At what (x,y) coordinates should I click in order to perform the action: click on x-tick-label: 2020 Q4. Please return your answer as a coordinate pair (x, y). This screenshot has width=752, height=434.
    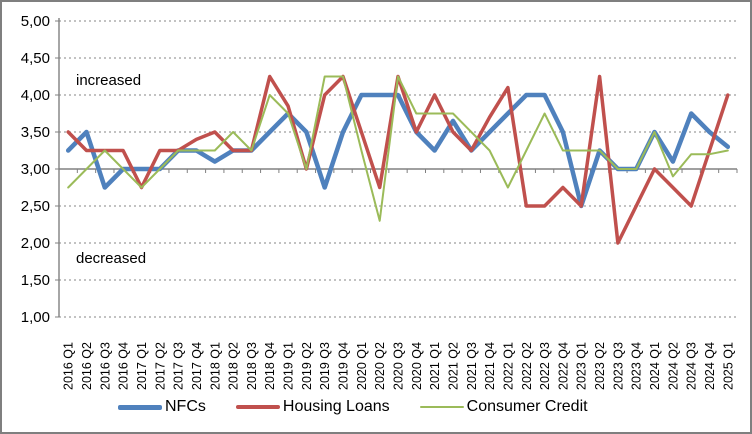
    Looking at the image, I should click on (417, 366).